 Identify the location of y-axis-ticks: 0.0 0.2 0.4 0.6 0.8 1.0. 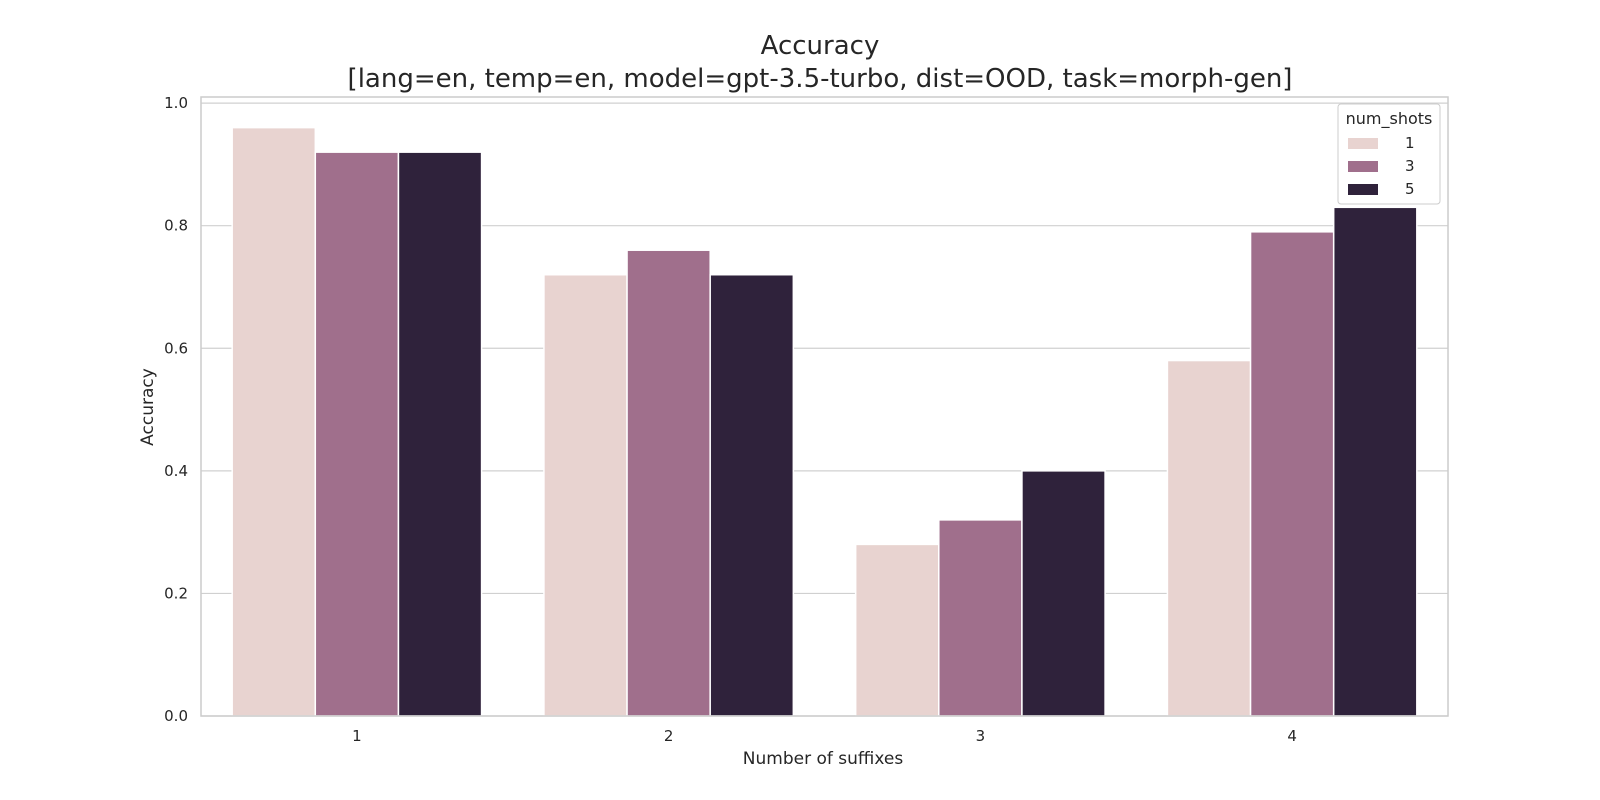
(176, 409).